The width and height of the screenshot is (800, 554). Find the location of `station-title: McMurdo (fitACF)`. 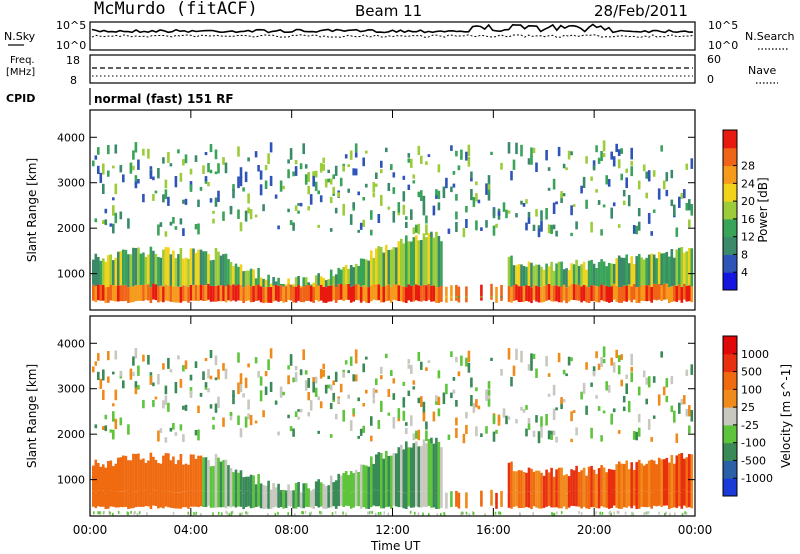

station-title: McMurdo (fitACF) is located at coordinates (176, 9).